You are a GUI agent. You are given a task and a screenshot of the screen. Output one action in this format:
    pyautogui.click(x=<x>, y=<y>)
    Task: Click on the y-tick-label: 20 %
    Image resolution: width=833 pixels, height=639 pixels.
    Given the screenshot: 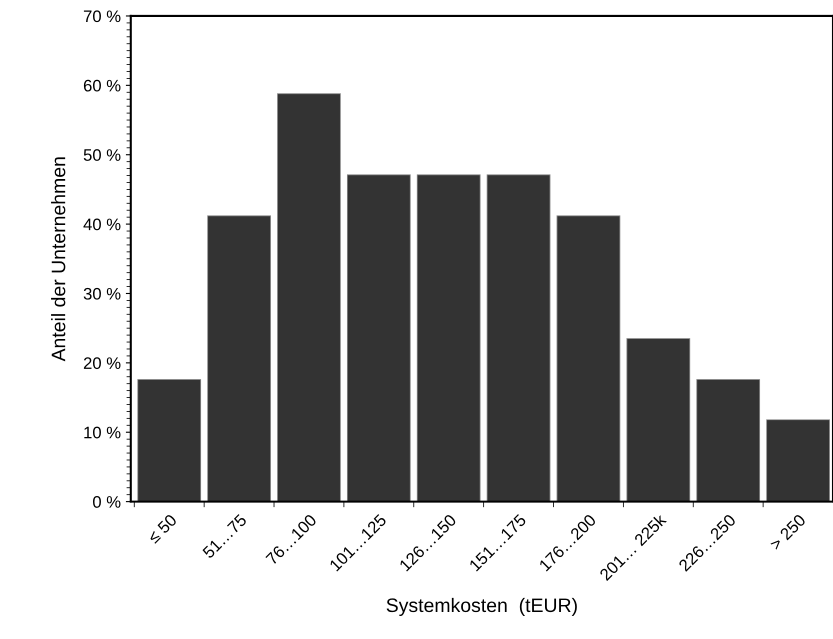 What is the action you would take?
    pyautogui.click(x=102, y=363)
    